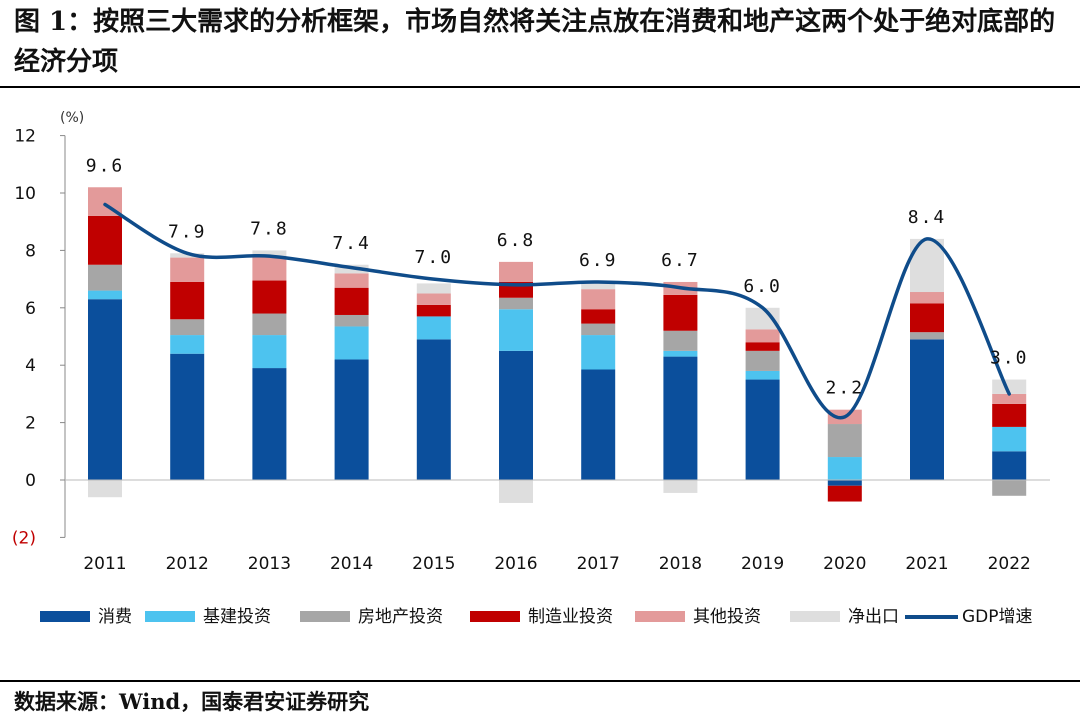 Image resolution: width=1080 pixels, height=717 pixels. Describe the element at coordinates (927, 318) in the screenshot. I see `bar-segment-manufacturing-2021` at that location.